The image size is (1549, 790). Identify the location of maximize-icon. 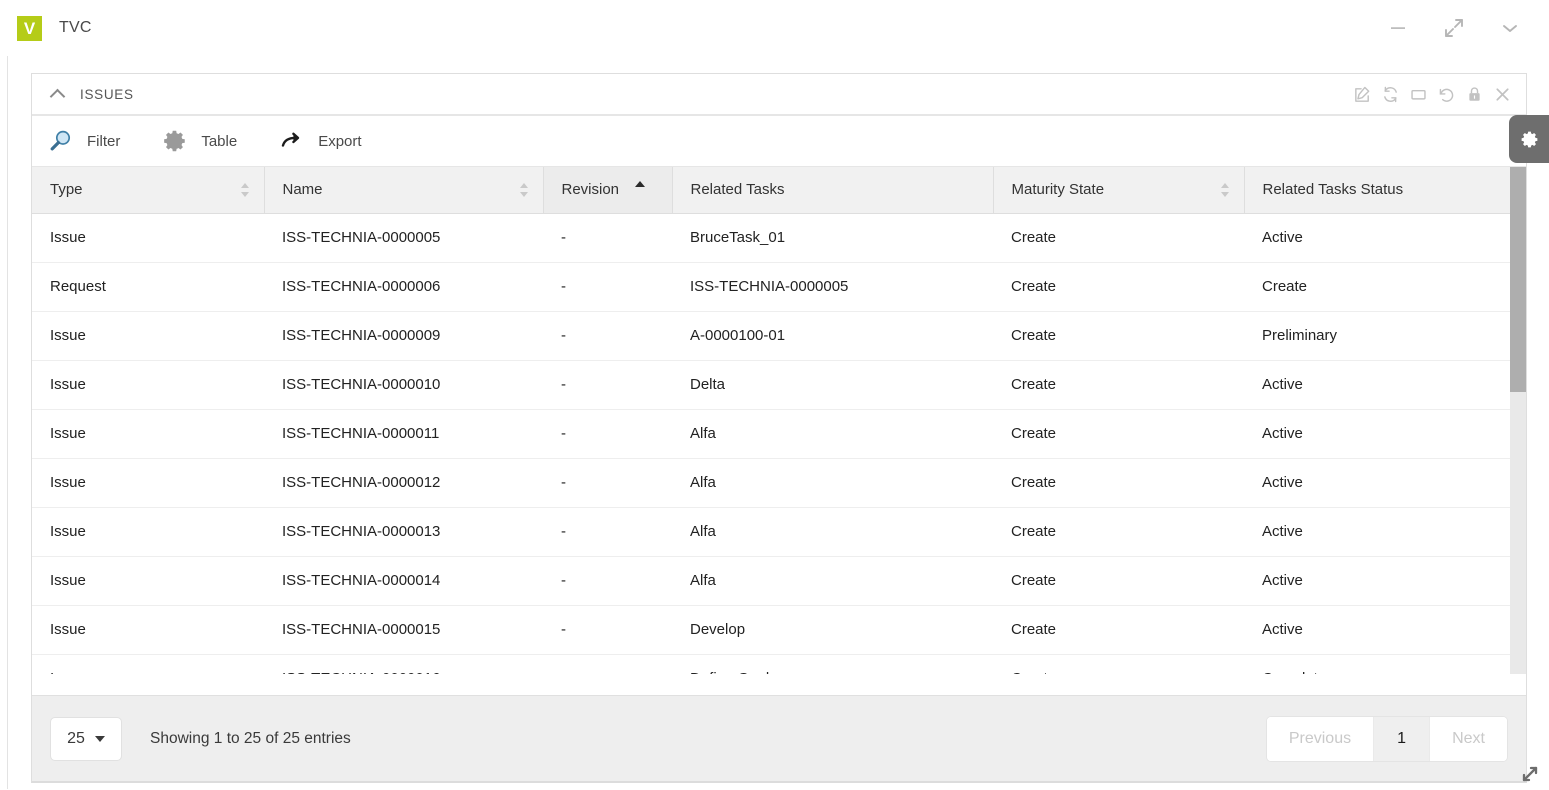
(1418, 94).